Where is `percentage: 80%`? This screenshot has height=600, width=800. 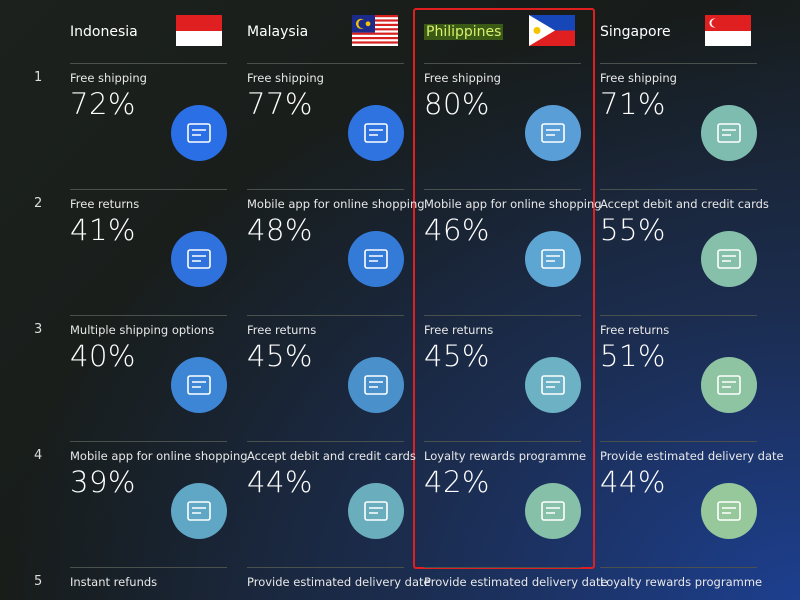 percentage: 80% is located at coordinates (457, 104).